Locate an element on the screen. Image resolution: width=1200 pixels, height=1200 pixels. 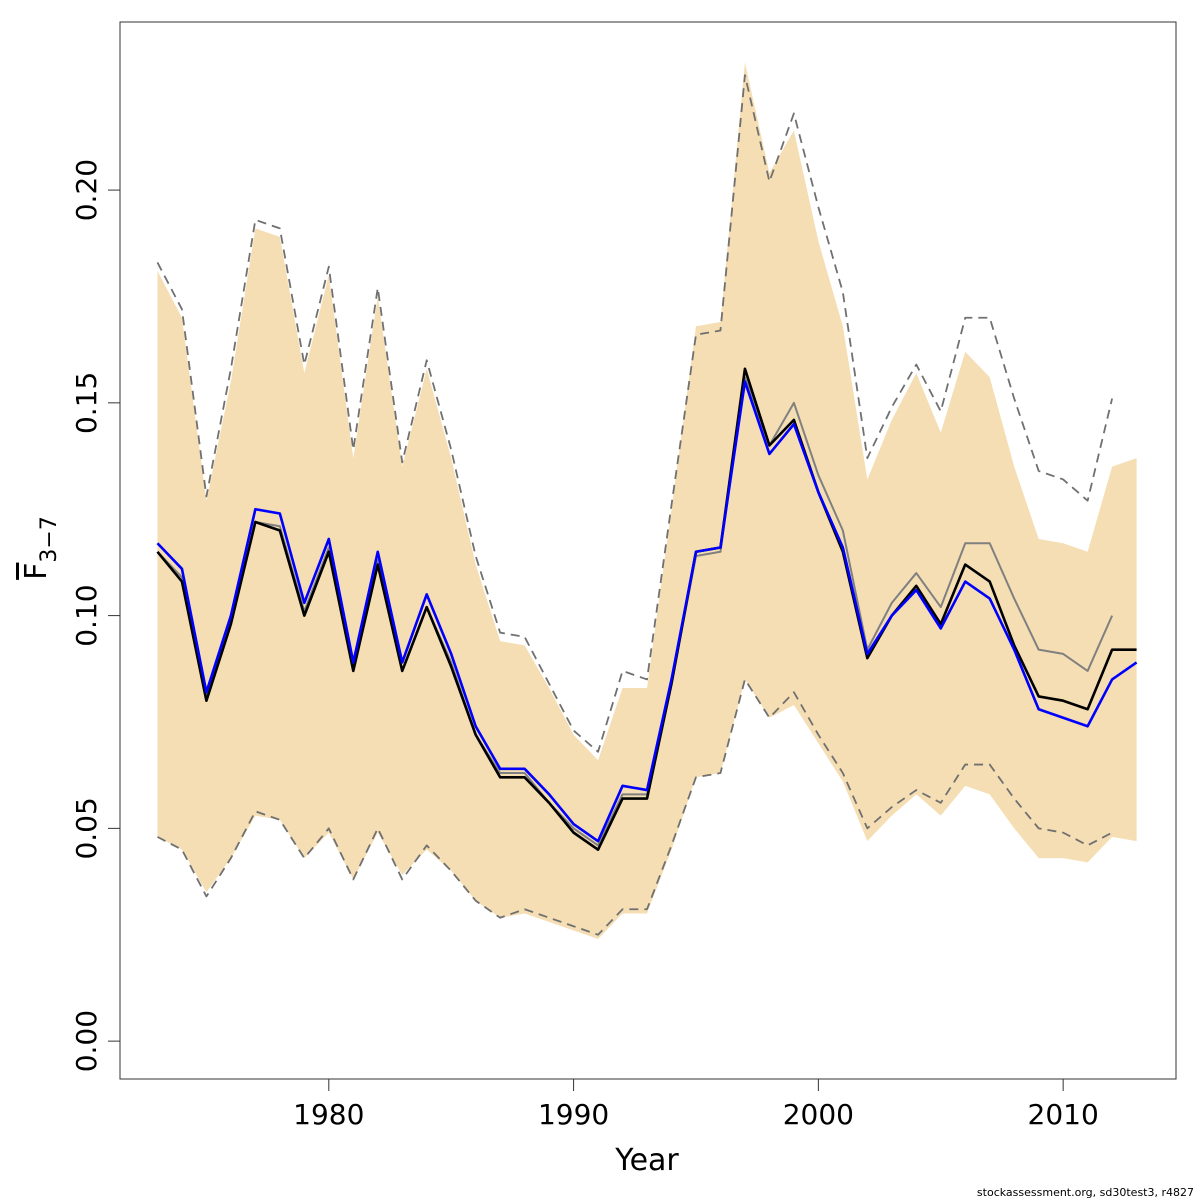
x-tick-label: 1990 is located at coordinates (573, 1114).